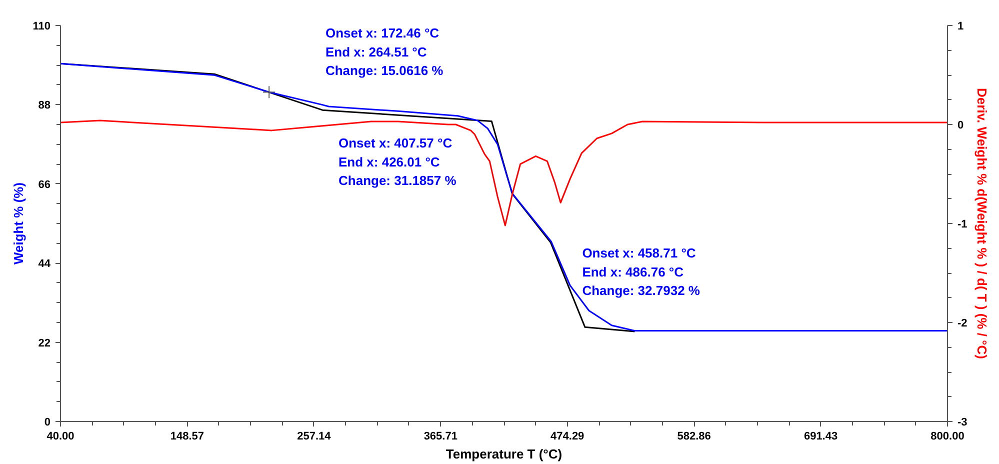  Describe the element at coordinates (18, 223) in the screenshot. I see `y-axis-title: Weight % (%)` at that location.